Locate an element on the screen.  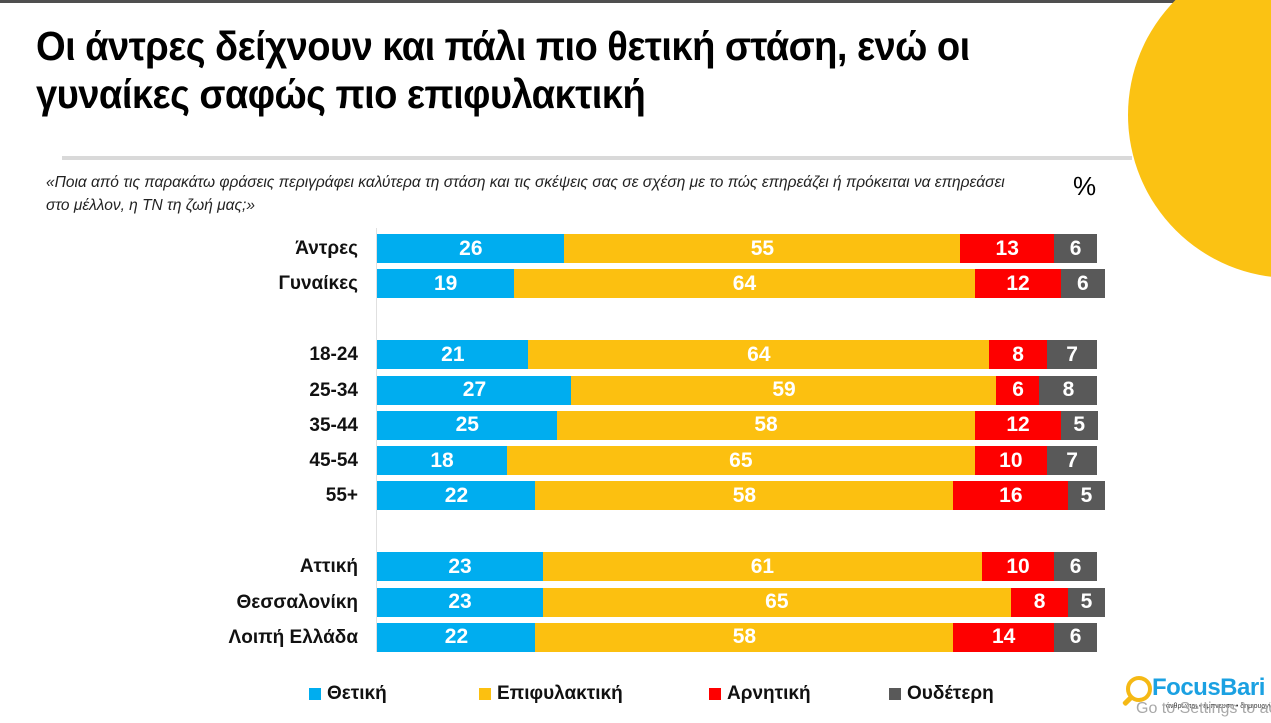
bar-segment-Αρνητική: 16 is located at coordinates (1011, 496).